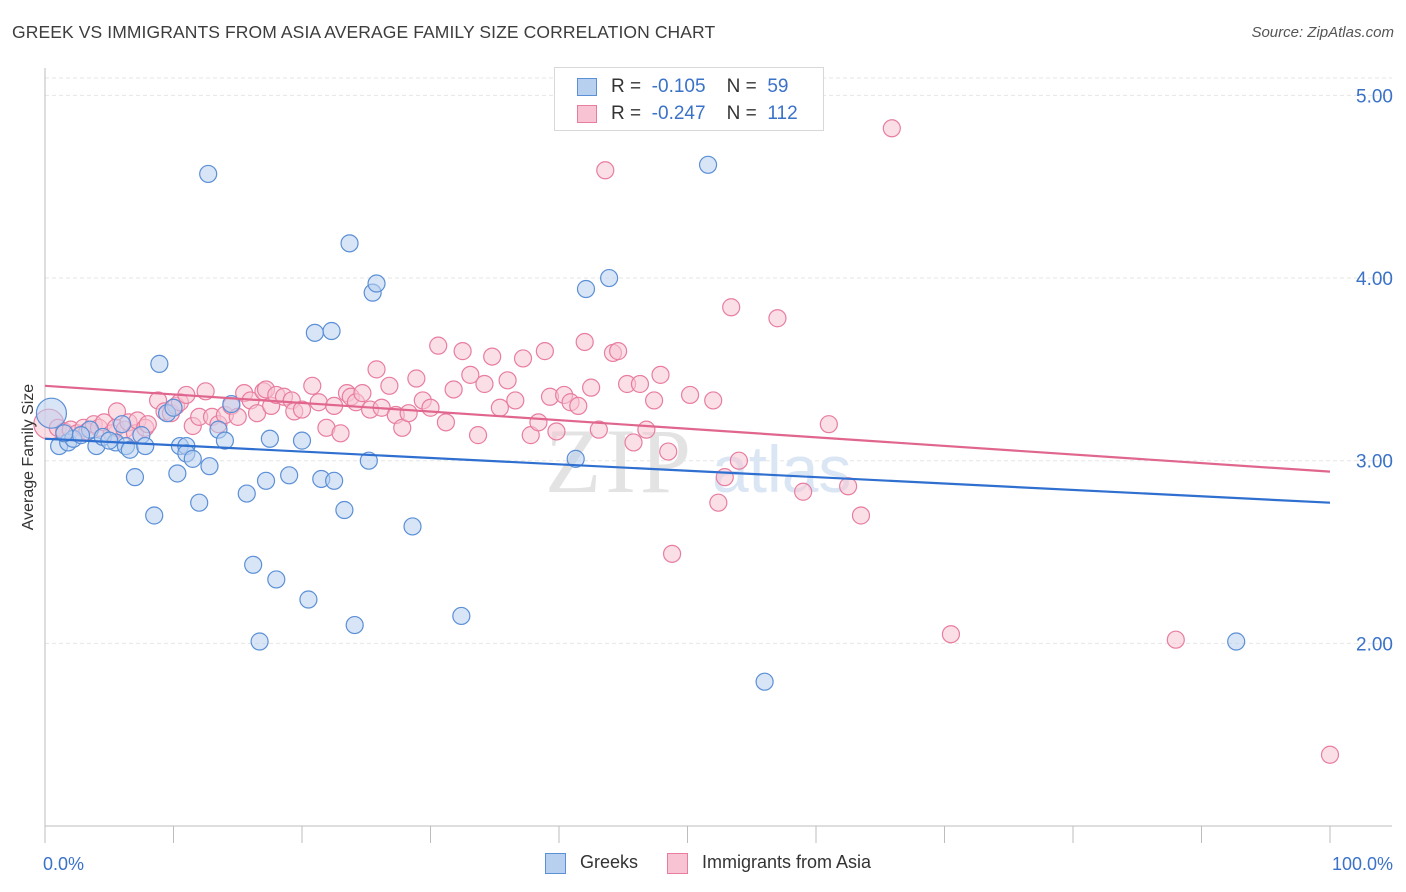 This screenshot has width=1406, height=892. I want to click on trendlines, so click(687, 444).